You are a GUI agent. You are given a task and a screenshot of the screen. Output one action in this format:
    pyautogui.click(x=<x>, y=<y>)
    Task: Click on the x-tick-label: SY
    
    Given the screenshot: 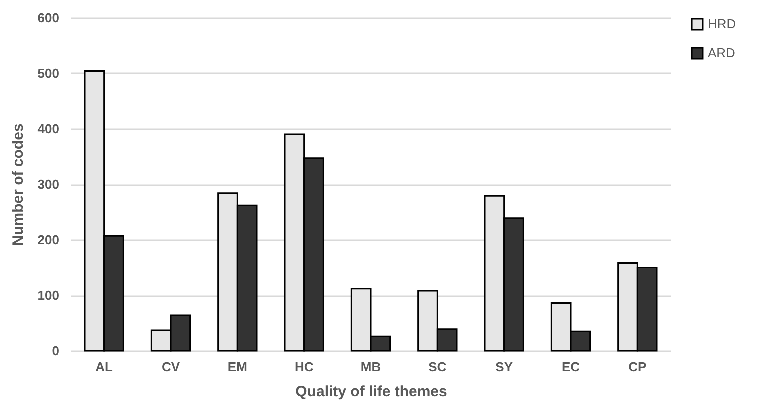 What is the action you would take?
    pyautogui.click(x=505, y=367)
    